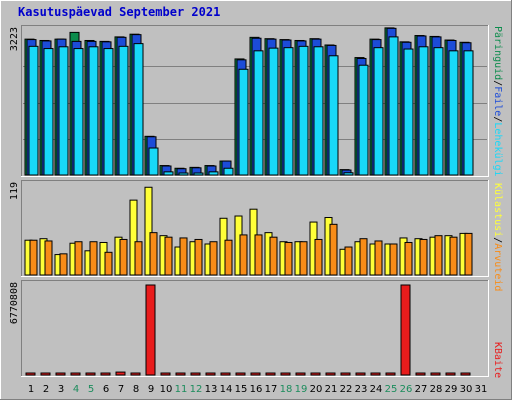 The width and height of the screenshot is (512, 400). I want to click on x-tick-label: 25, so click(391, 389).